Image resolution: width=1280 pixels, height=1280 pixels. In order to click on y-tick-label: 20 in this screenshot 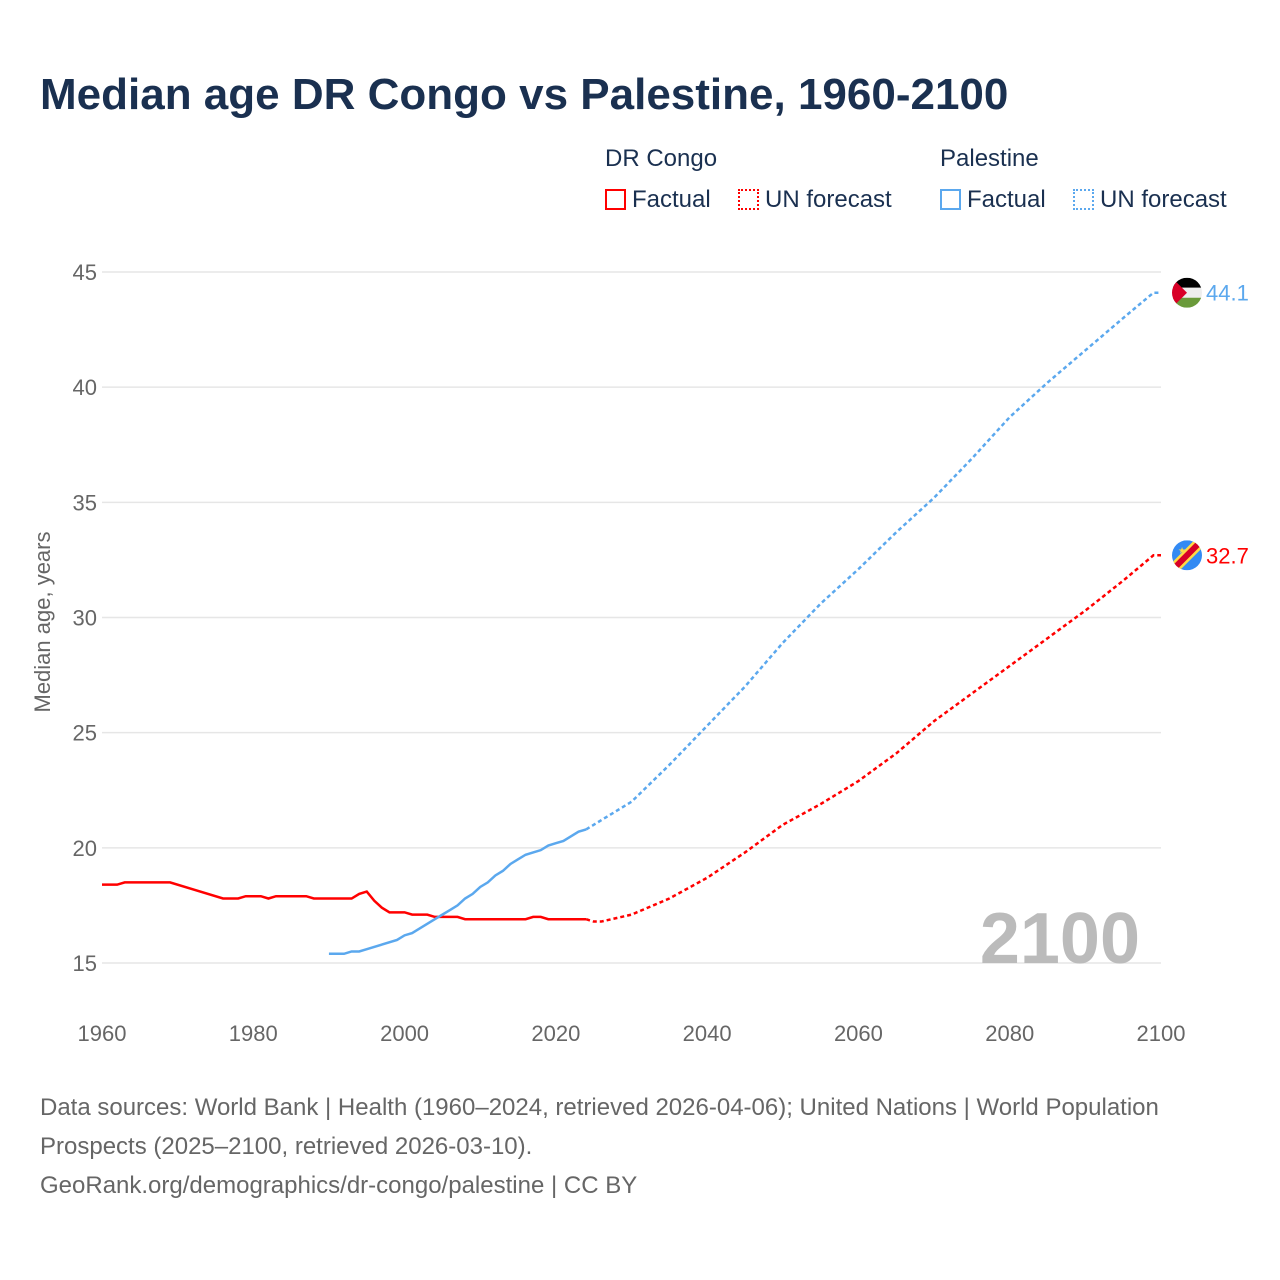, I will do `click(85, 848)`.